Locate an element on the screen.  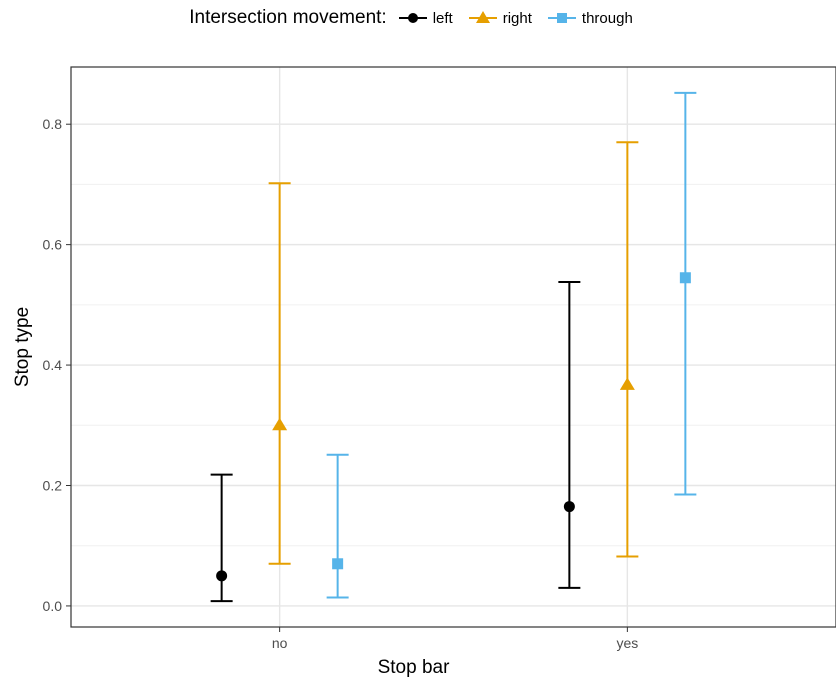
y-tick-label: 0.2 is located at coordinates (53, 485).